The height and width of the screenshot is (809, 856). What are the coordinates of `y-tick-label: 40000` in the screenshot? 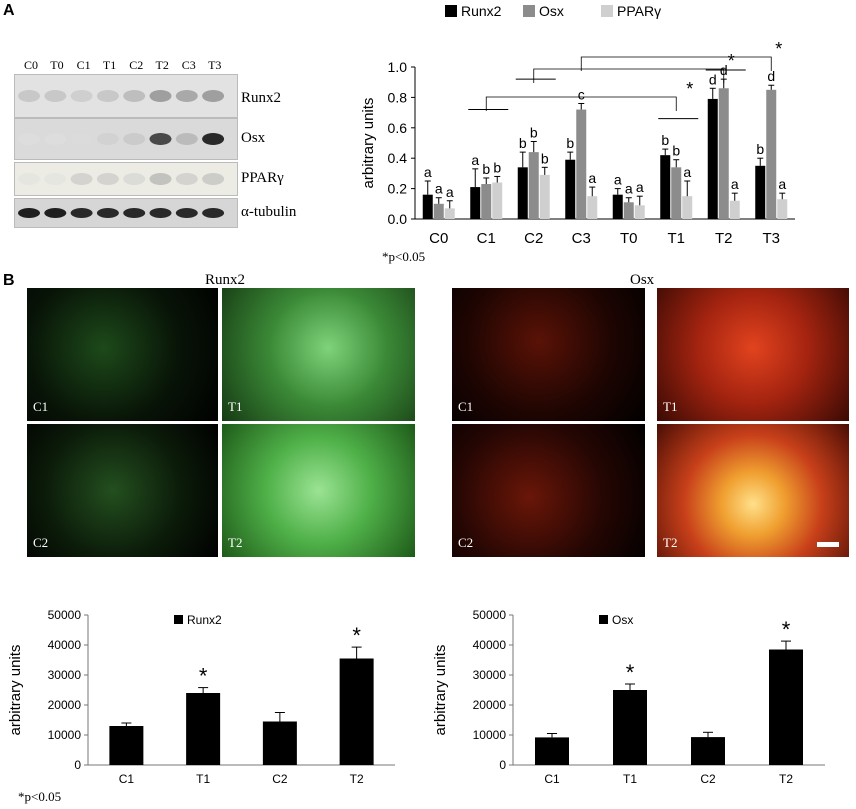 It's located at (490, 645).